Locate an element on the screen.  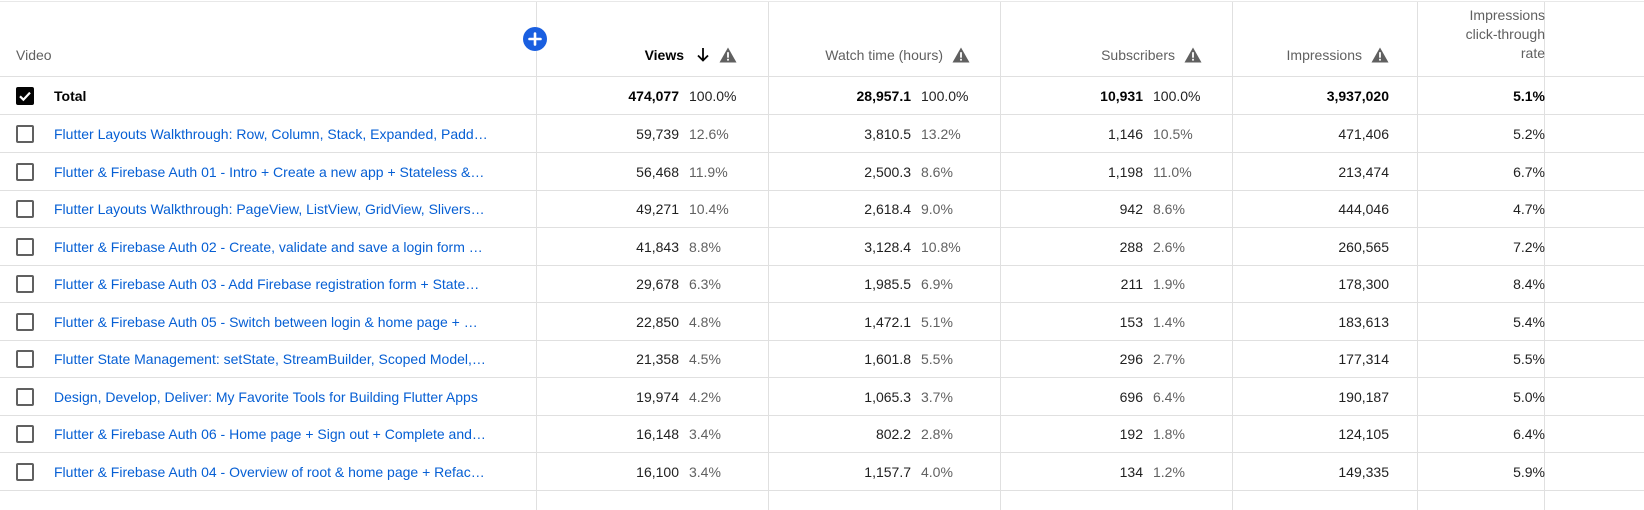
subscribers-pct: 1.9% is located at coordinates (1169, 284).